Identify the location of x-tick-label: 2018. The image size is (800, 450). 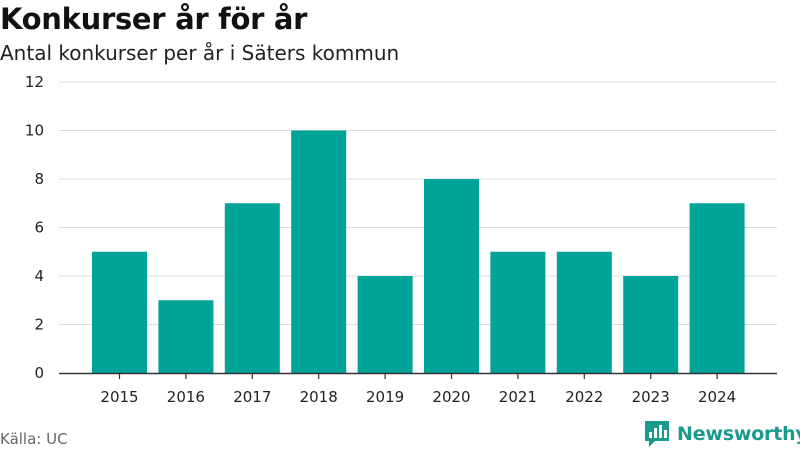
(319, 397).